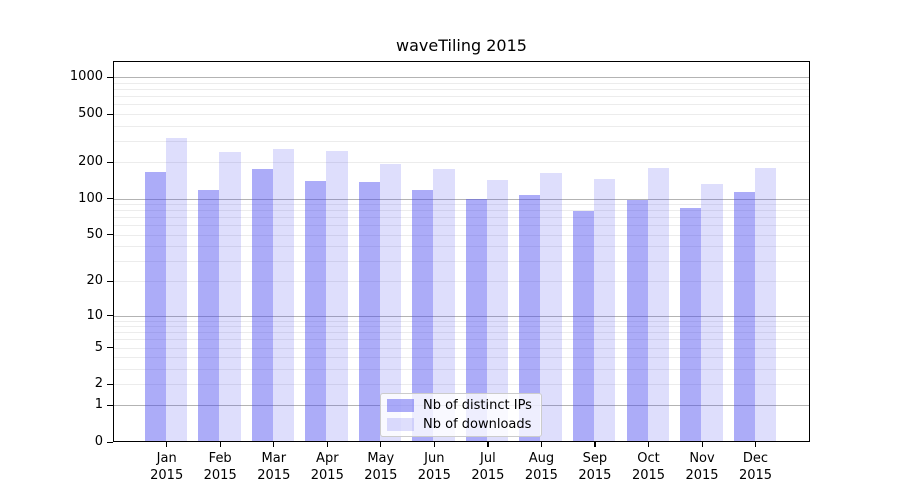  Describe the element at coordinates (595, 467) in the screenshot. I see `x-tick-label: Sep 2015` at that location.